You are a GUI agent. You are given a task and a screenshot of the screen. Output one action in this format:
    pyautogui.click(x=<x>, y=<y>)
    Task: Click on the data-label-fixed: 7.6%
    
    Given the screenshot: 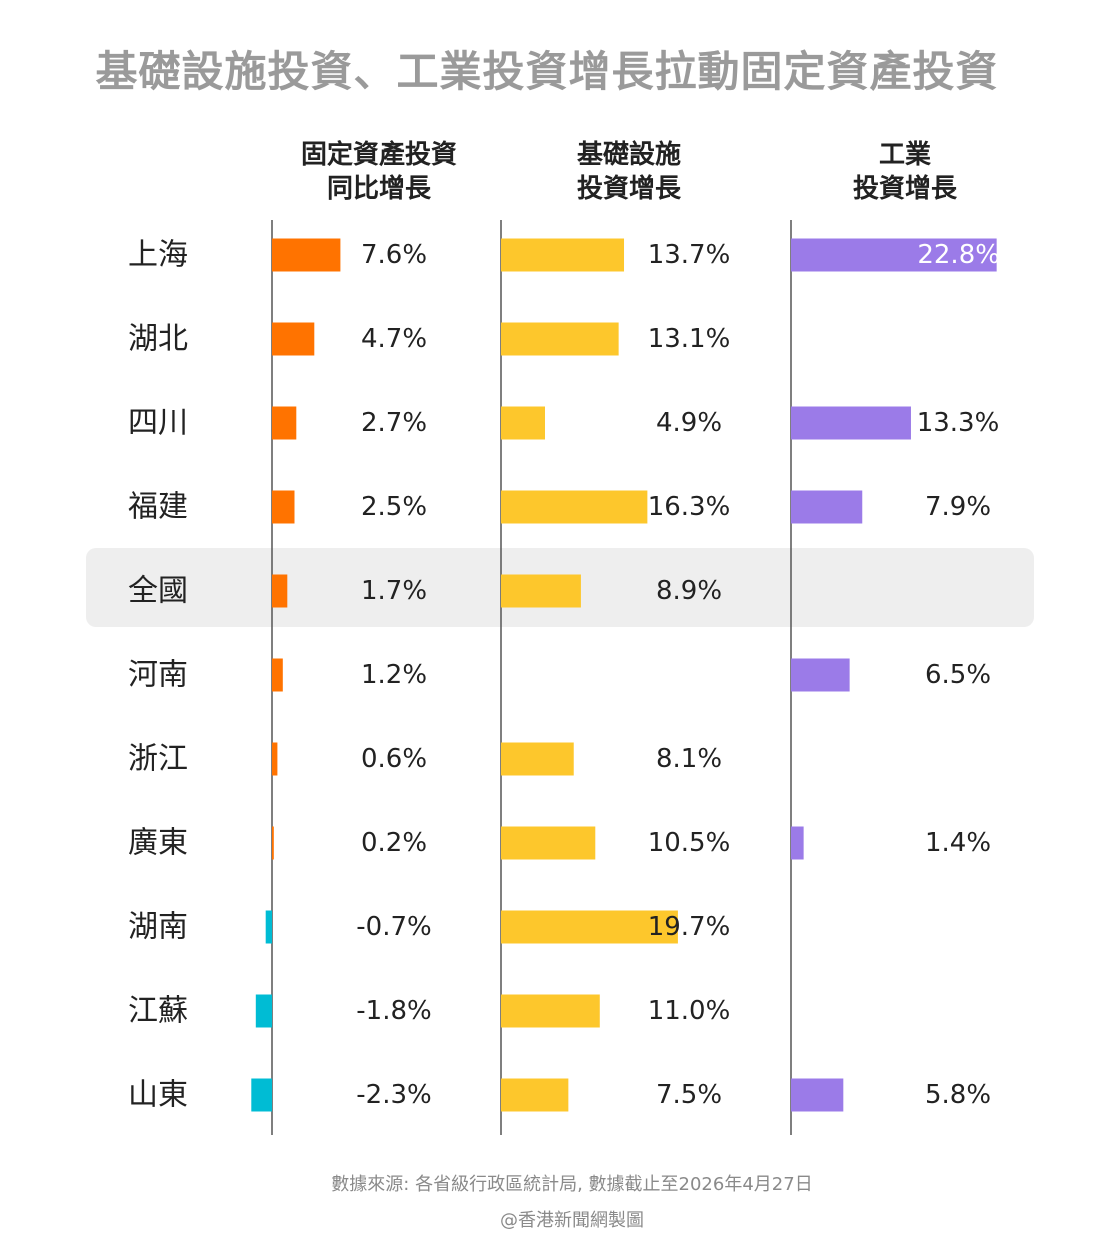 What is the action you would take?
    pyautogui.click(x=394, y=255)
    